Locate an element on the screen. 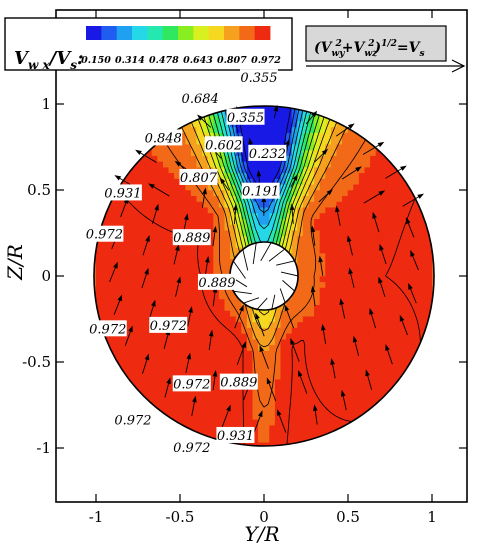 The image size is (478, 555). x-tick-label: 0.5 is located at coordinates (348, 517).